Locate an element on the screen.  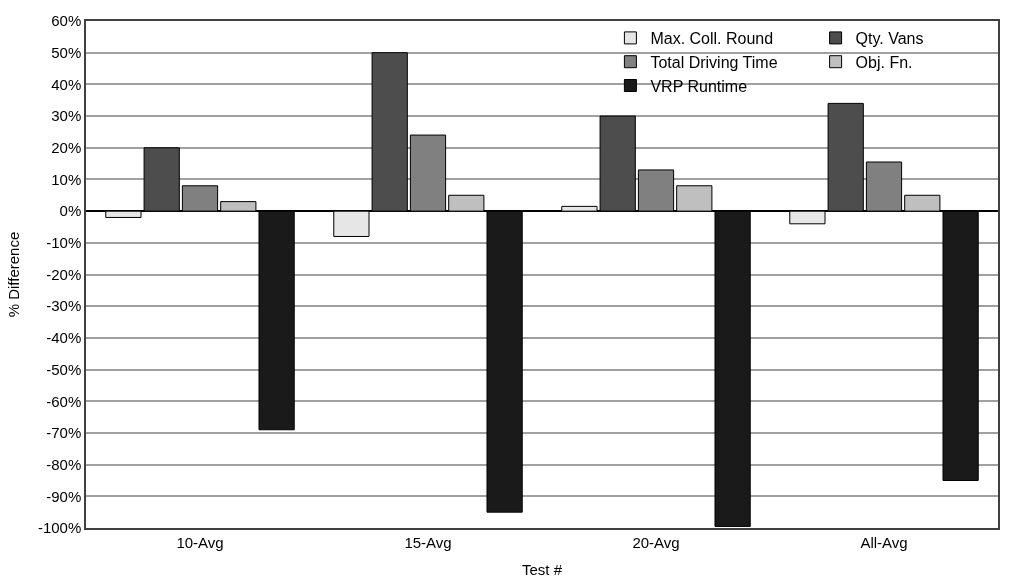
y-tick-label: 50% is located at coordinates (66, 52).